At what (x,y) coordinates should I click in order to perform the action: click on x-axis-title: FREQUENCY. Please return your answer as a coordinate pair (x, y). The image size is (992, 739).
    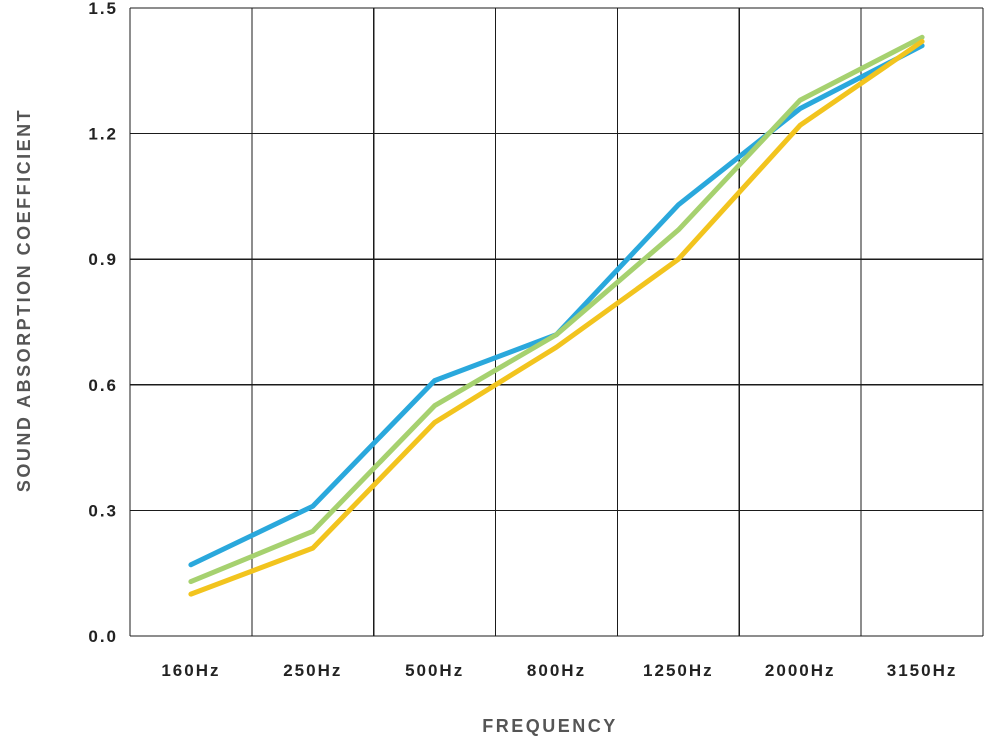
    Looking at the image, I should click on (550, 726).